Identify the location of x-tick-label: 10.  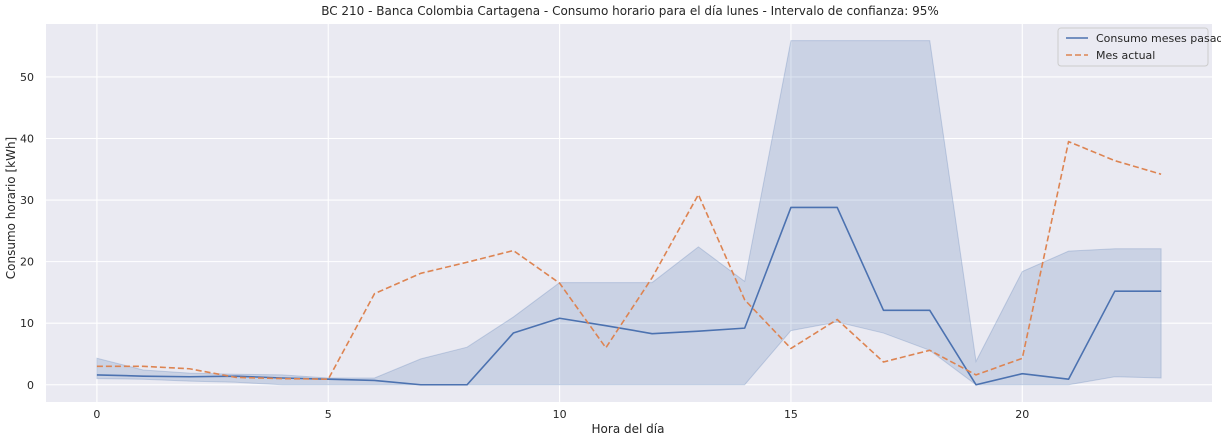
(560, 414).